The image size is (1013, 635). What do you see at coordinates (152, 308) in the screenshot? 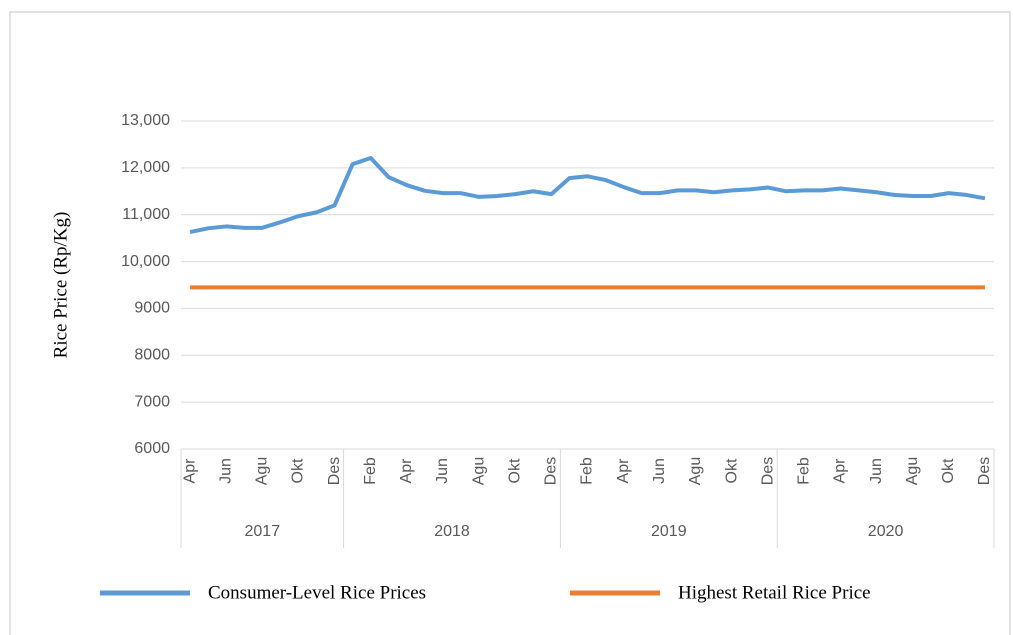
I see `y-tick-label: 9000` at bounding box center [152, 308].